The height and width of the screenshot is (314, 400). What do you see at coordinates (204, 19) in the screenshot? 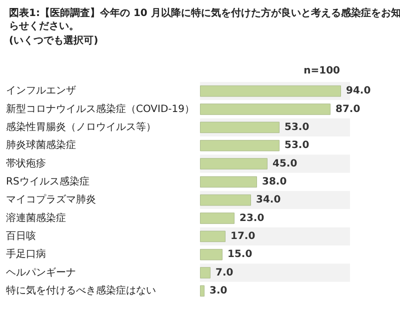
I see `chart-title: 図表1:【医師調査】今年の 10 月以降に特に気を付けた方が良いと考える感染症をお知らせください。` at bounding box center [204, 19].